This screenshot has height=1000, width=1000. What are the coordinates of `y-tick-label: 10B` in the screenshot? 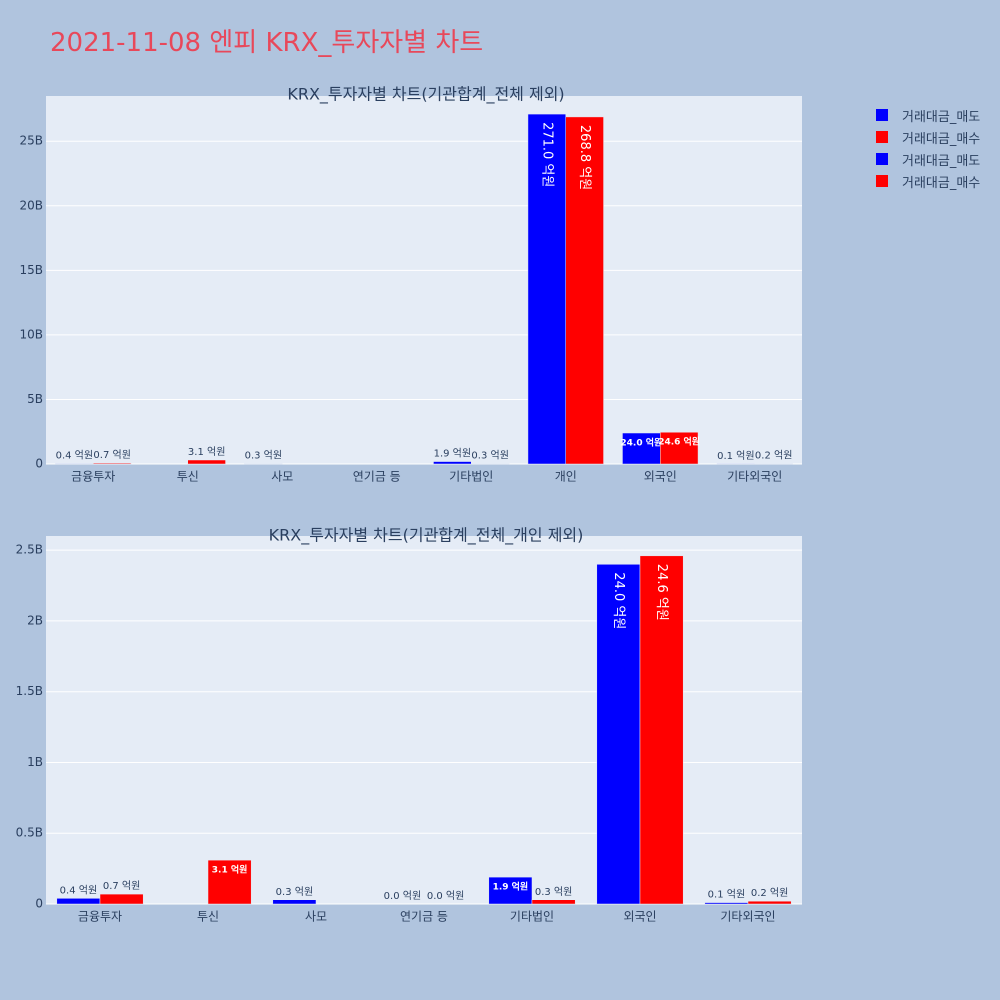 It's located at (31, 334).